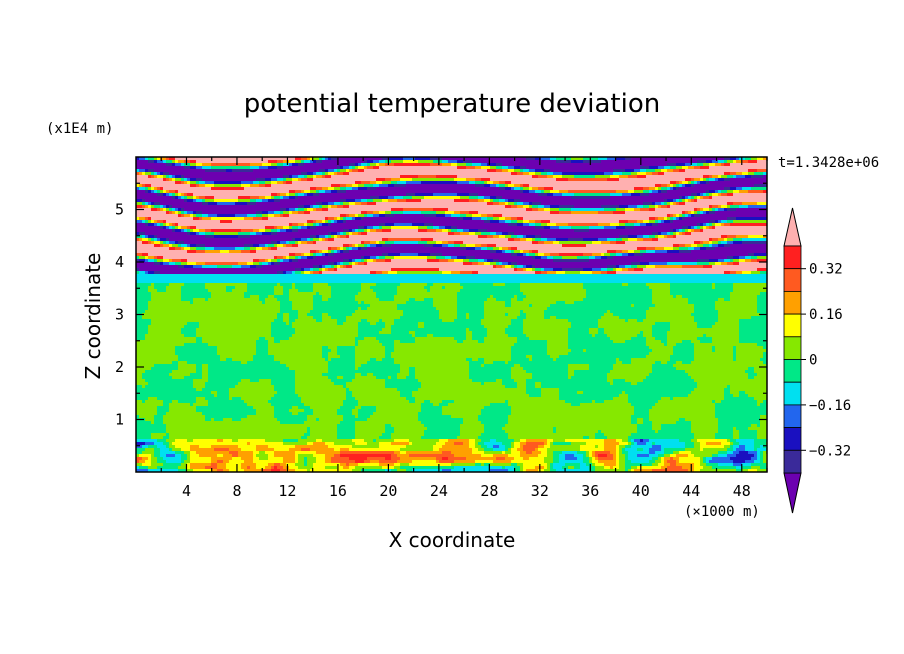 This screenshot has height=654, width=904. What do you see at coordinates (830, 406) in the screenshot?
I see `colorbar-tick-label: −0.16` at bounding box center [830, 406].